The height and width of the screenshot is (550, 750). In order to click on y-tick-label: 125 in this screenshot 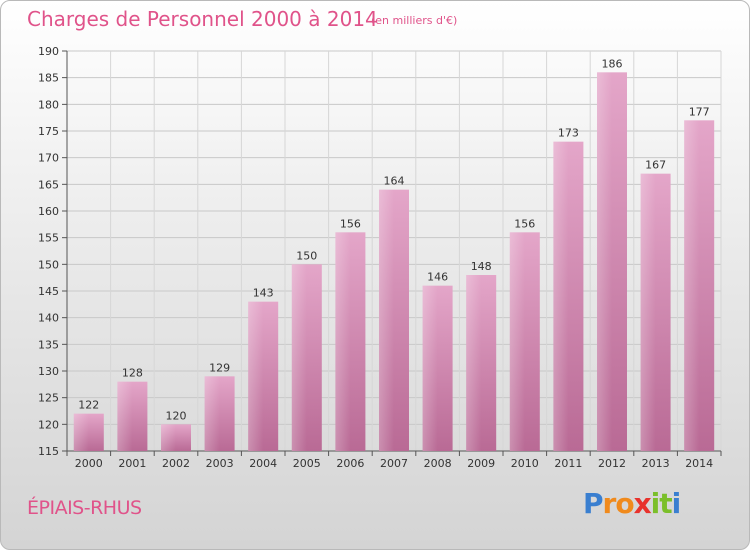, I will do `click(48, 398)`.